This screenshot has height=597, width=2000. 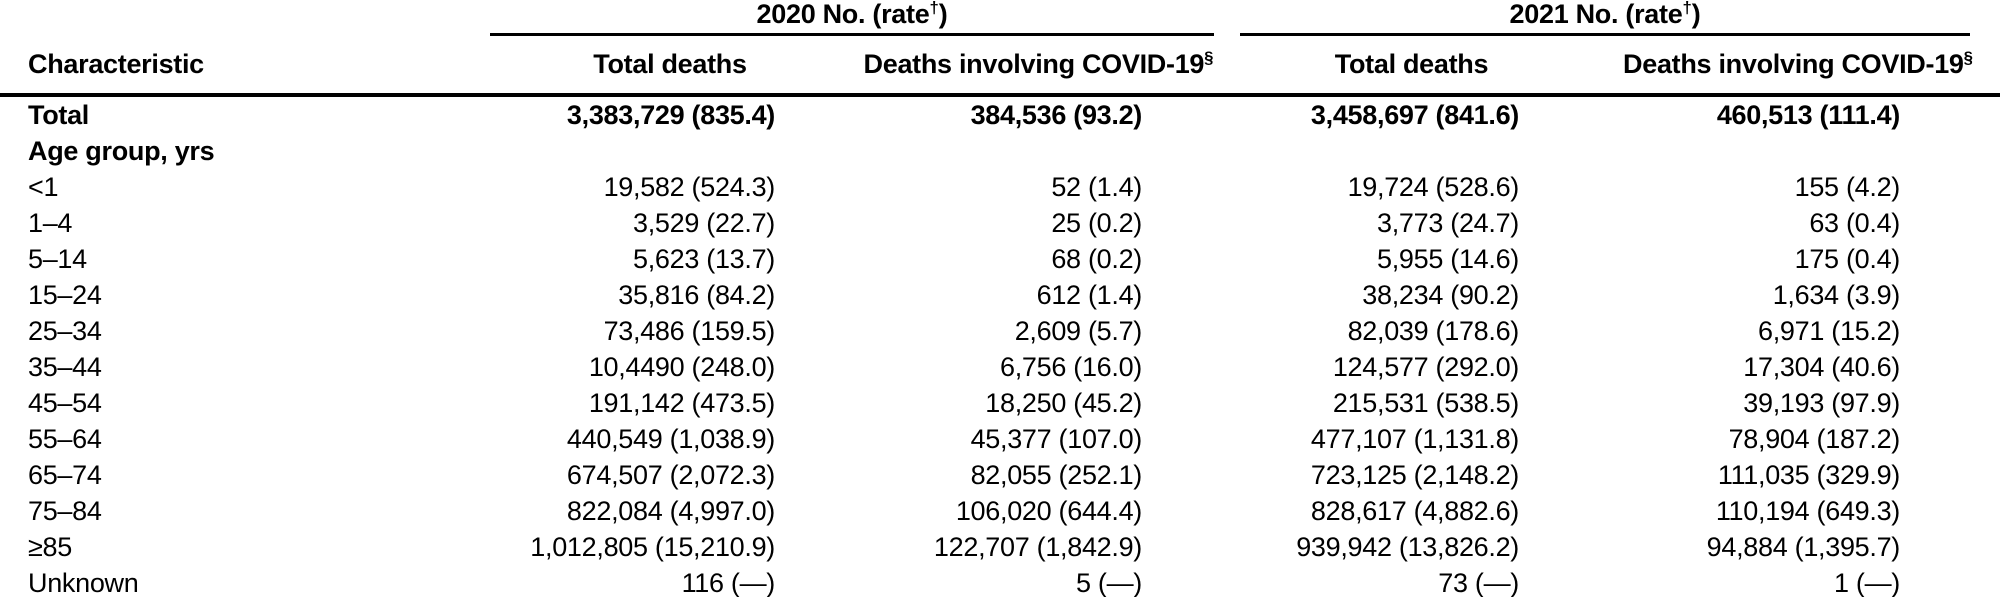 I want to click on cell-2021-total-deaths, so click(x=1411, y=151).